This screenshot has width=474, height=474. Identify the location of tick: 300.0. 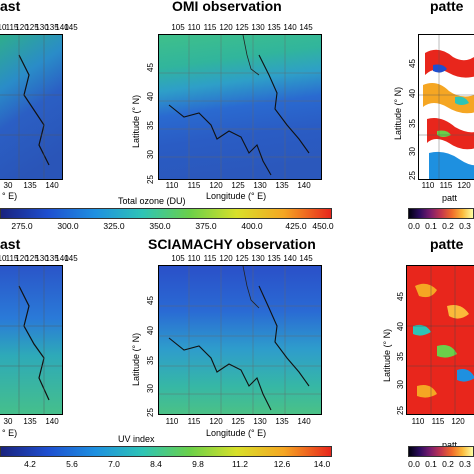
(68, 226).